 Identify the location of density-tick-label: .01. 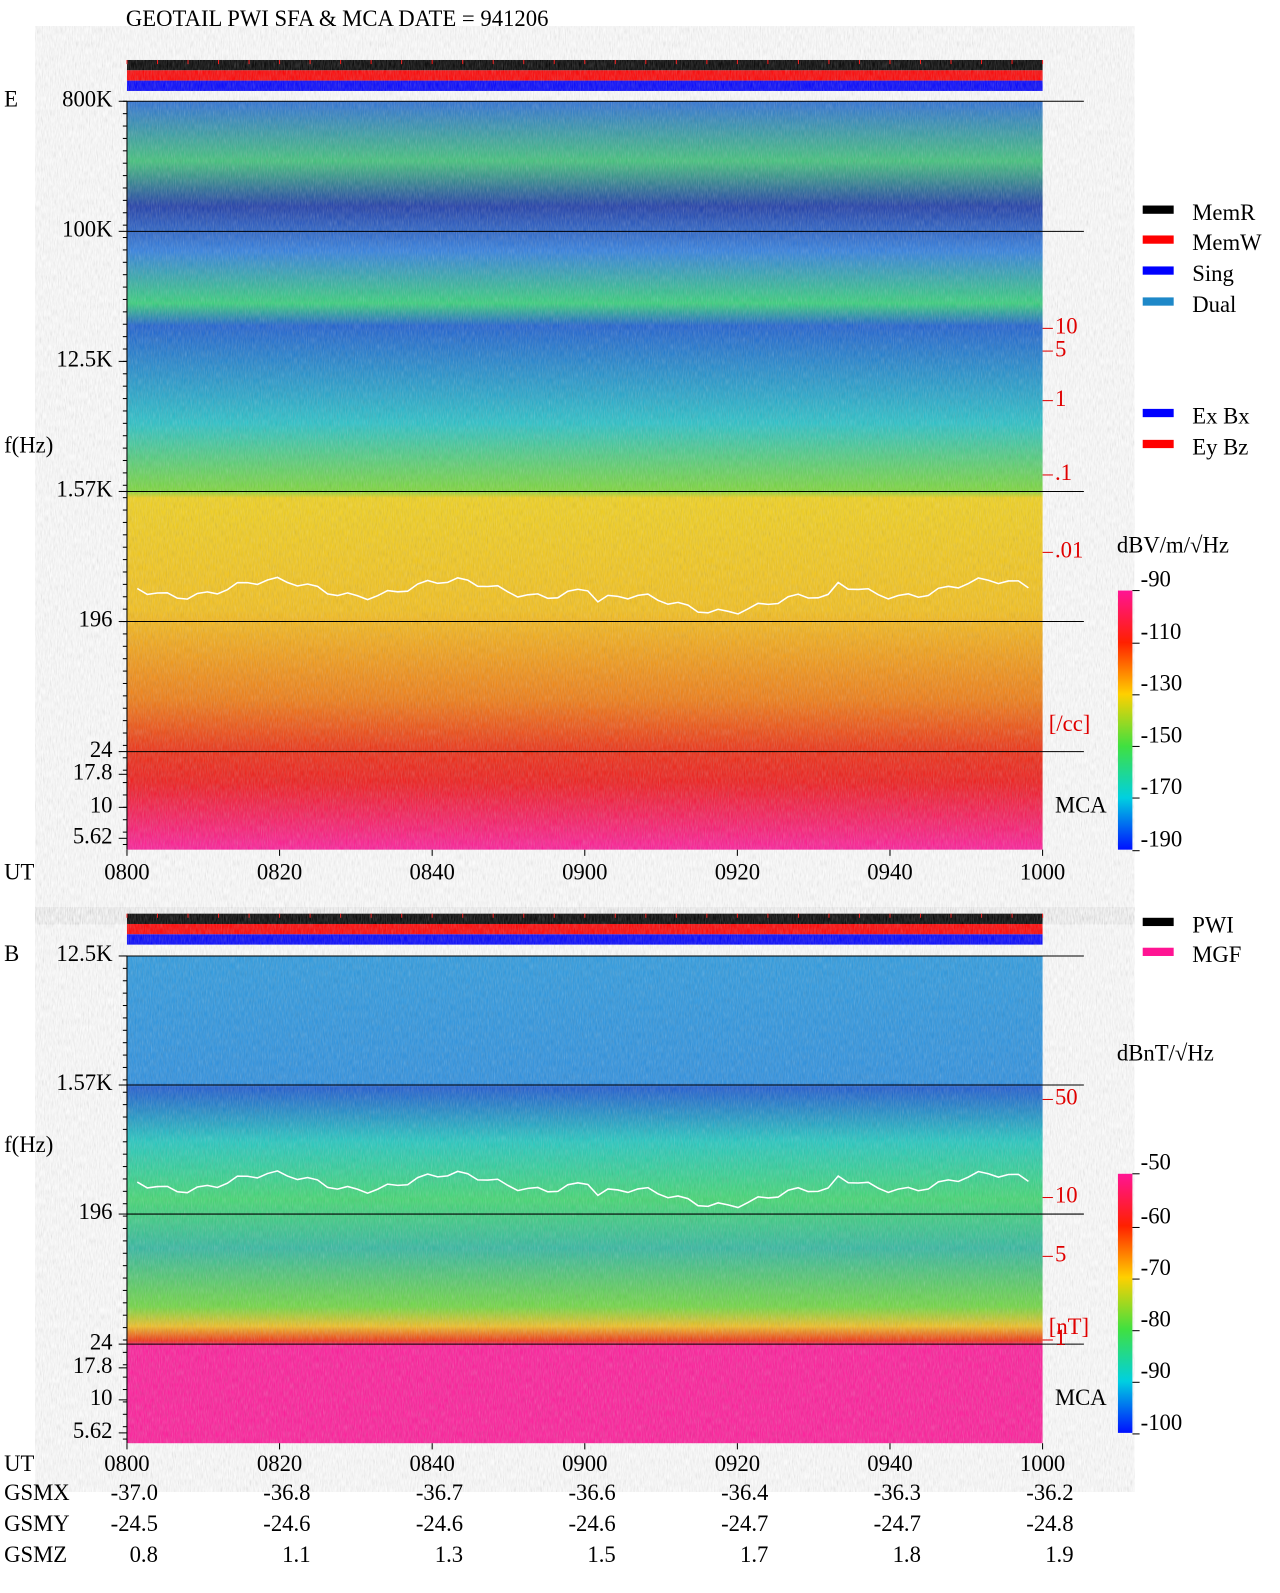
(1069, 550).